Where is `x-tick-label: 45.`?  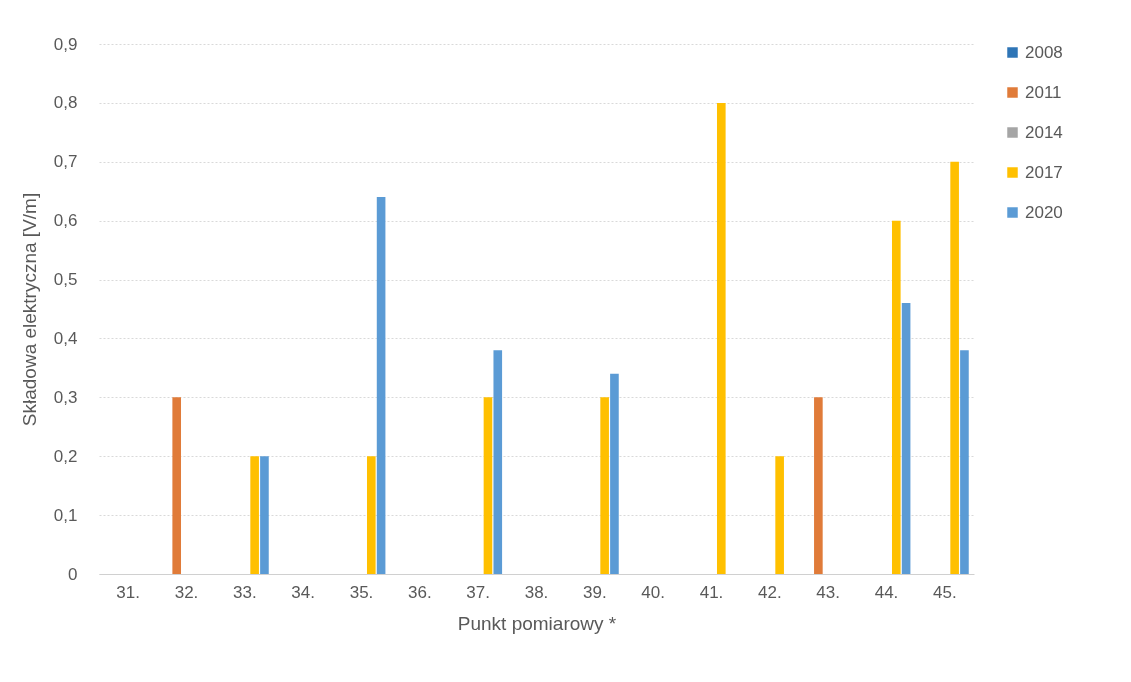 x-tick-label: 45. is located at coordinates (945, 592).